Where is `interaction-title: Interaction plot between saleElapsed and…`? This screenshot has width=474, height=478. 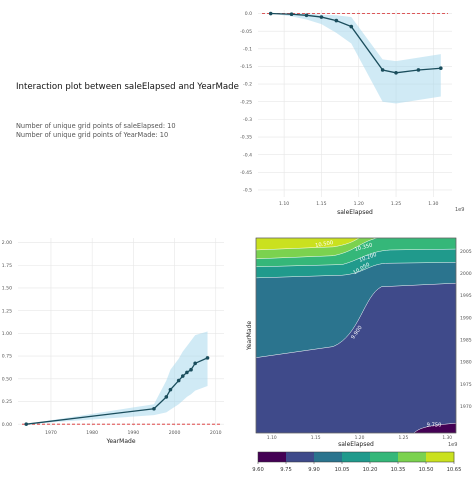 interaction-title: Interaction plot between saleElapsed and… is located at coordinates (127, 87).